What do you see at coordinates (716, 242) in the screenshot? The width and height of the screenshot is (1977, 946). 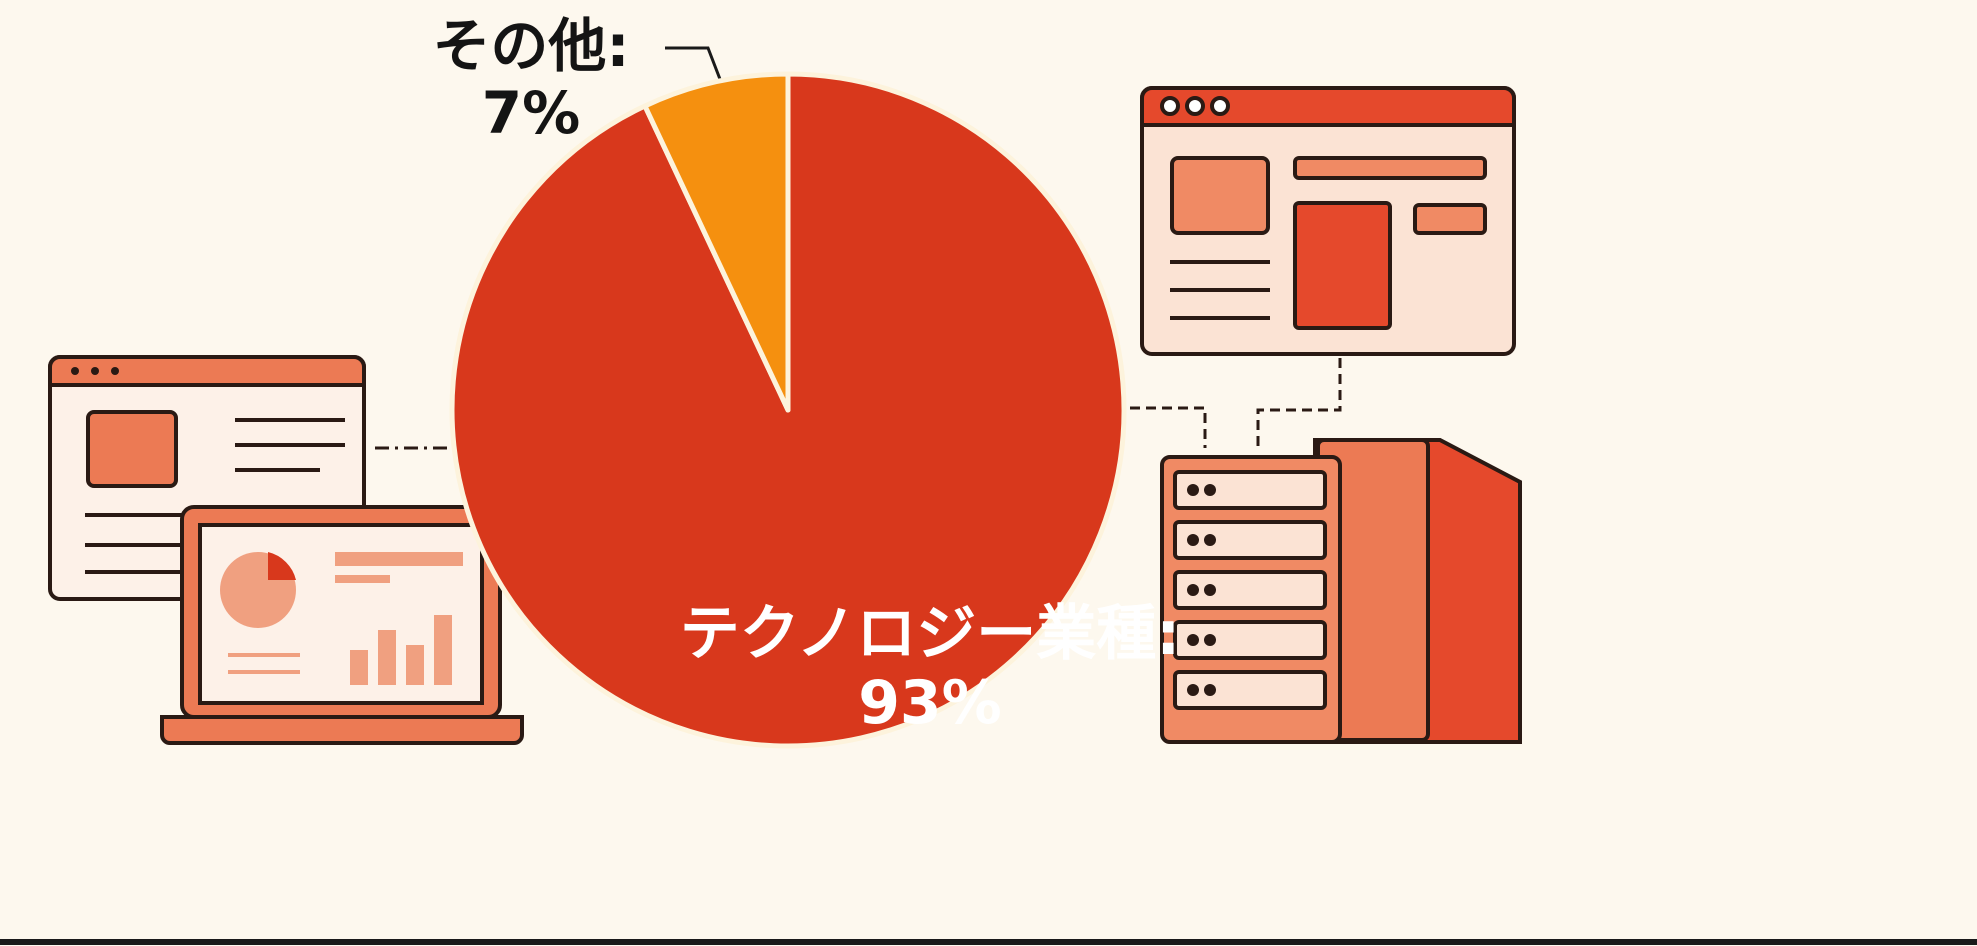 I see `pie-slice` at bounding box center [716, 242].